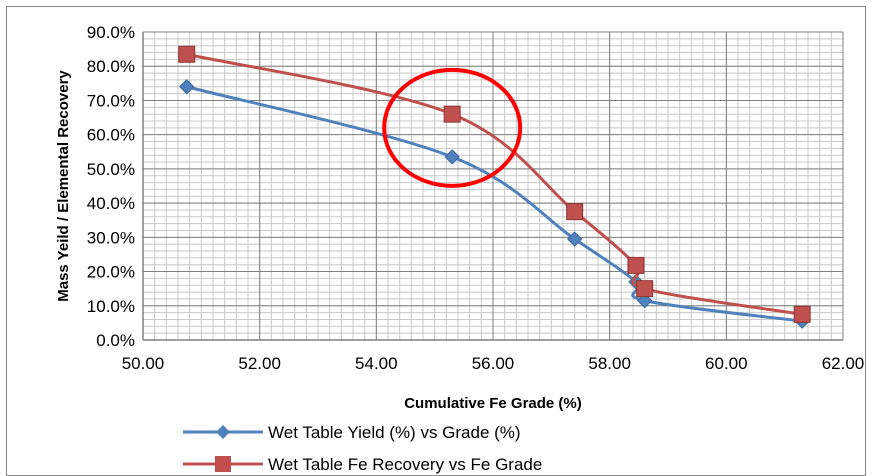 The width and height of the screenshot is (873, 476). I want to click on y-tick-label: 80.0%, so click(111, 66).